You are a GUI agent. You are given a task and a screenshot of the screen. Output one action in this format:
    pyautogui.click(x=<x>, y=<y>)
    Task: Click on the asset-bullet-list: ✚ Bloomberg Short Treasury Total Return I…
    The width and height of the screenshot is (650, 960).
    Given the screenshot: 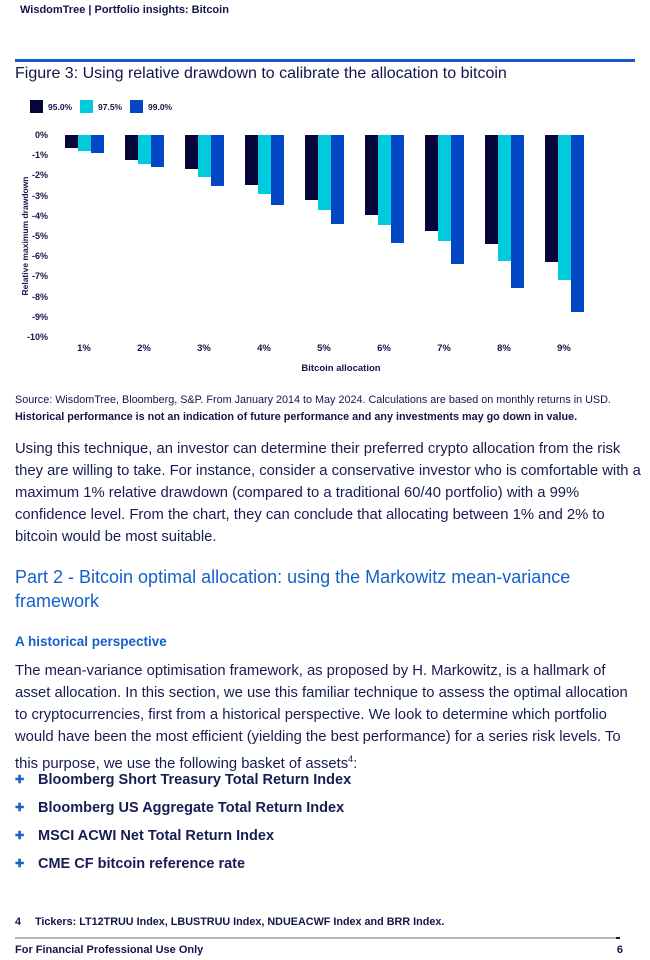 What is the action you would take?
    pyautogui.click(x=325, y=827)
    